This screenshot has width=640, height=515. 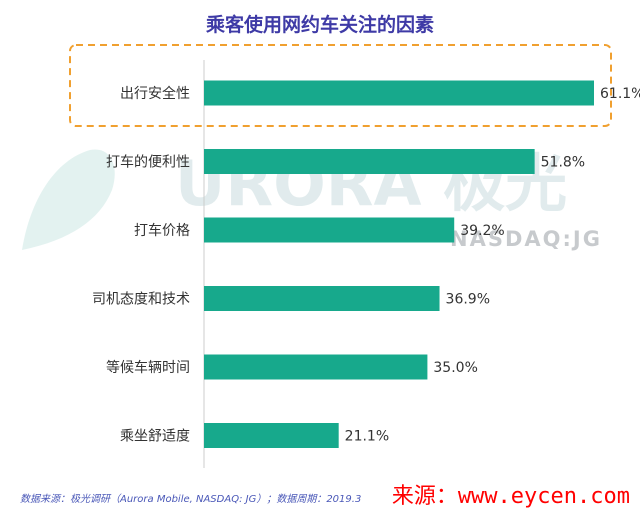 I want to click on category-label: 等候车辆时间, so click(x=148, y=367).